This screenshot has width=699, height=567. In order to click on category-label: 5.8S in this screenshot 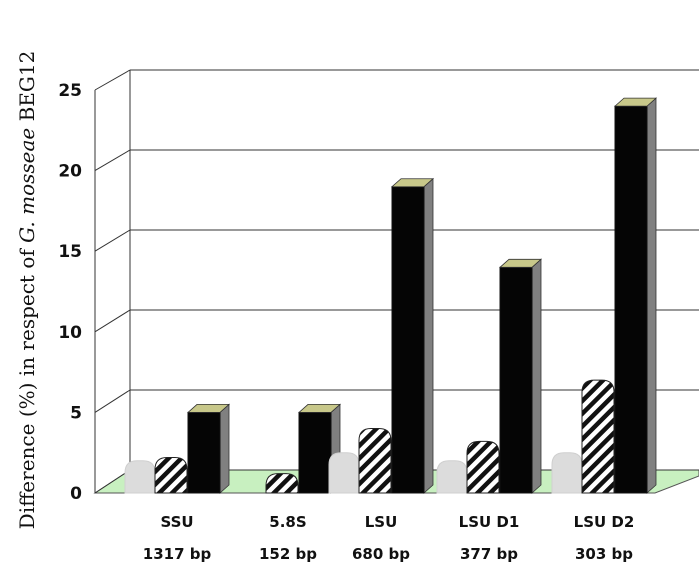, I will do `click(287, 522)`.